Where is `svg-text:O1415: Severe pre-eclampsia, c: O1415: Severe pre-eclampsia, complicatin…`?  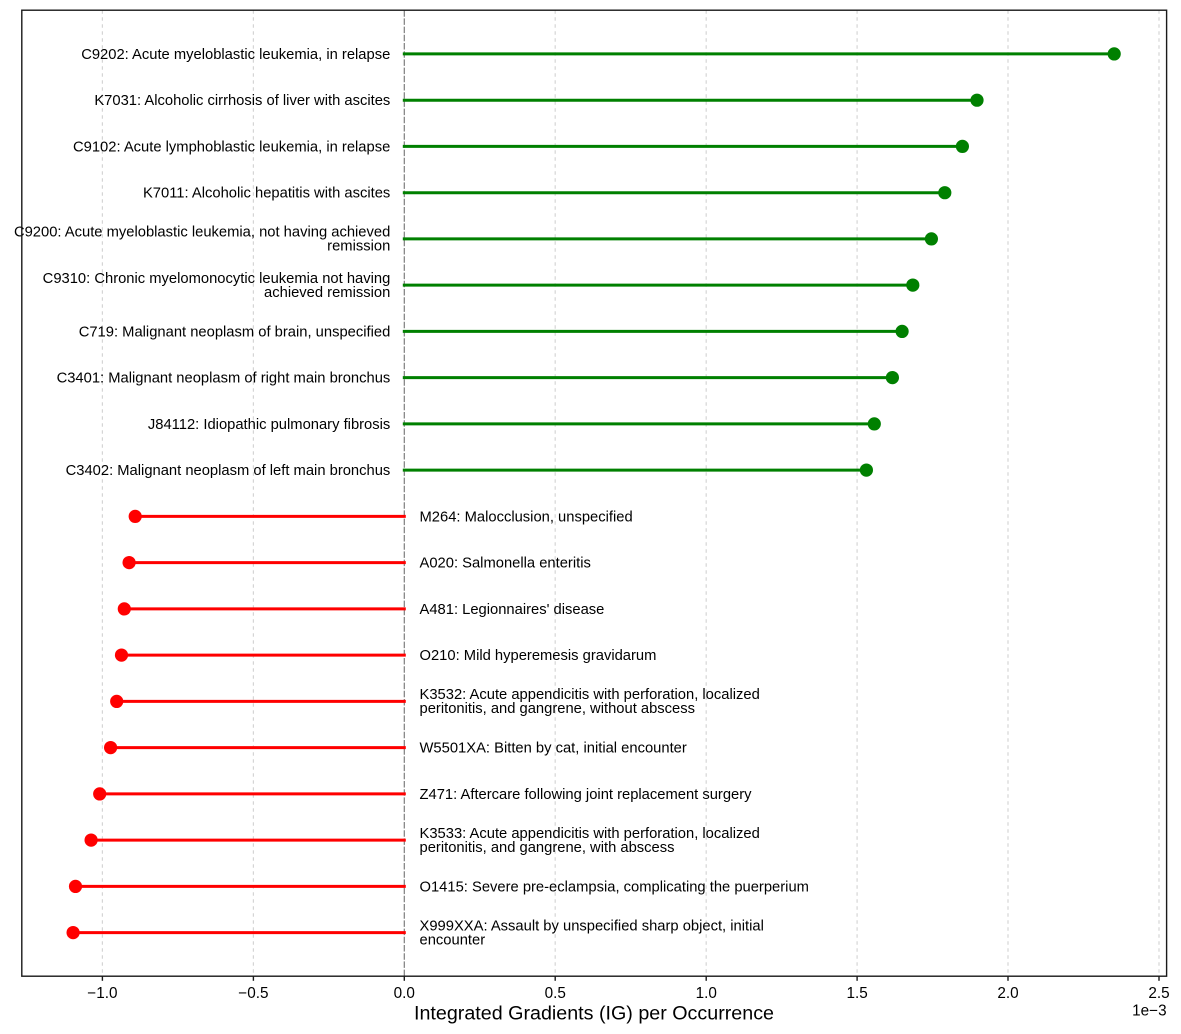
svg-text:O1415: Severe pre-eclampsia, c: O1415: Severe pre-eclampsia, complicatin… is located at coordinates (614, 887).